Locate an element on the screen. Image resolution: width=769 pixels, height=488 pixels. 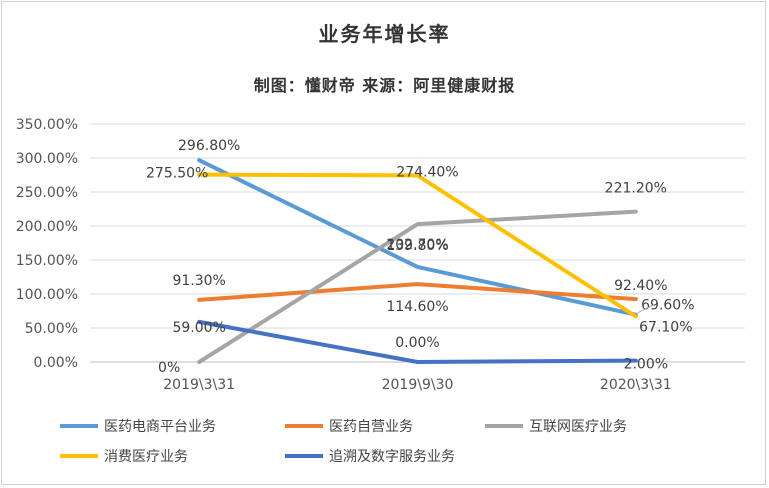
x-tick-label: 2019\3\31 is located at coordinates (199, 385).